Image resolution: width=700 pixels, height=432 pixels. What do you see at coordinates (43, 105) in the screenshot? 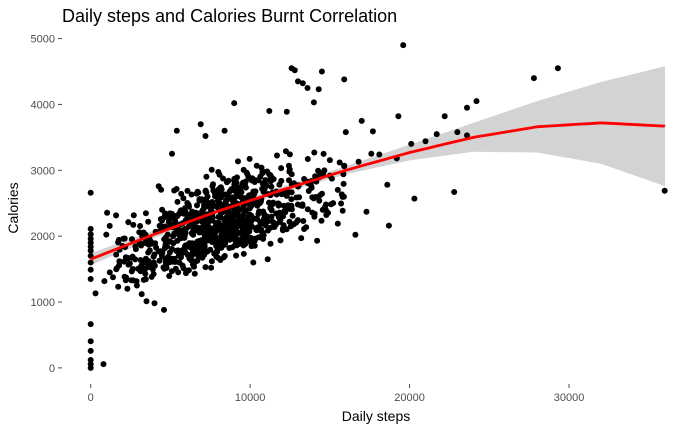
I see `y-tick-label: 4000` at bounding box center [43, 105].